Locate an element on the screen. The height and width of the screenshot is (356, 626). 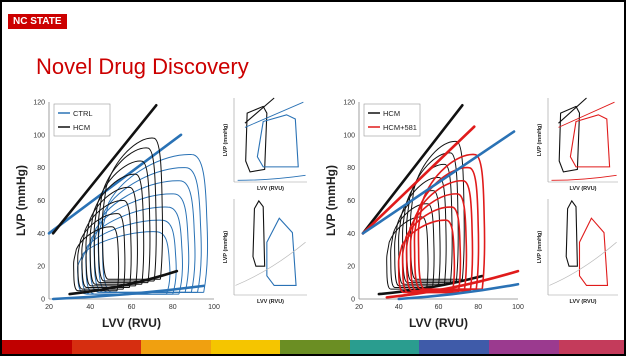
color-stripe-footer is located at coordinates (313, 347).